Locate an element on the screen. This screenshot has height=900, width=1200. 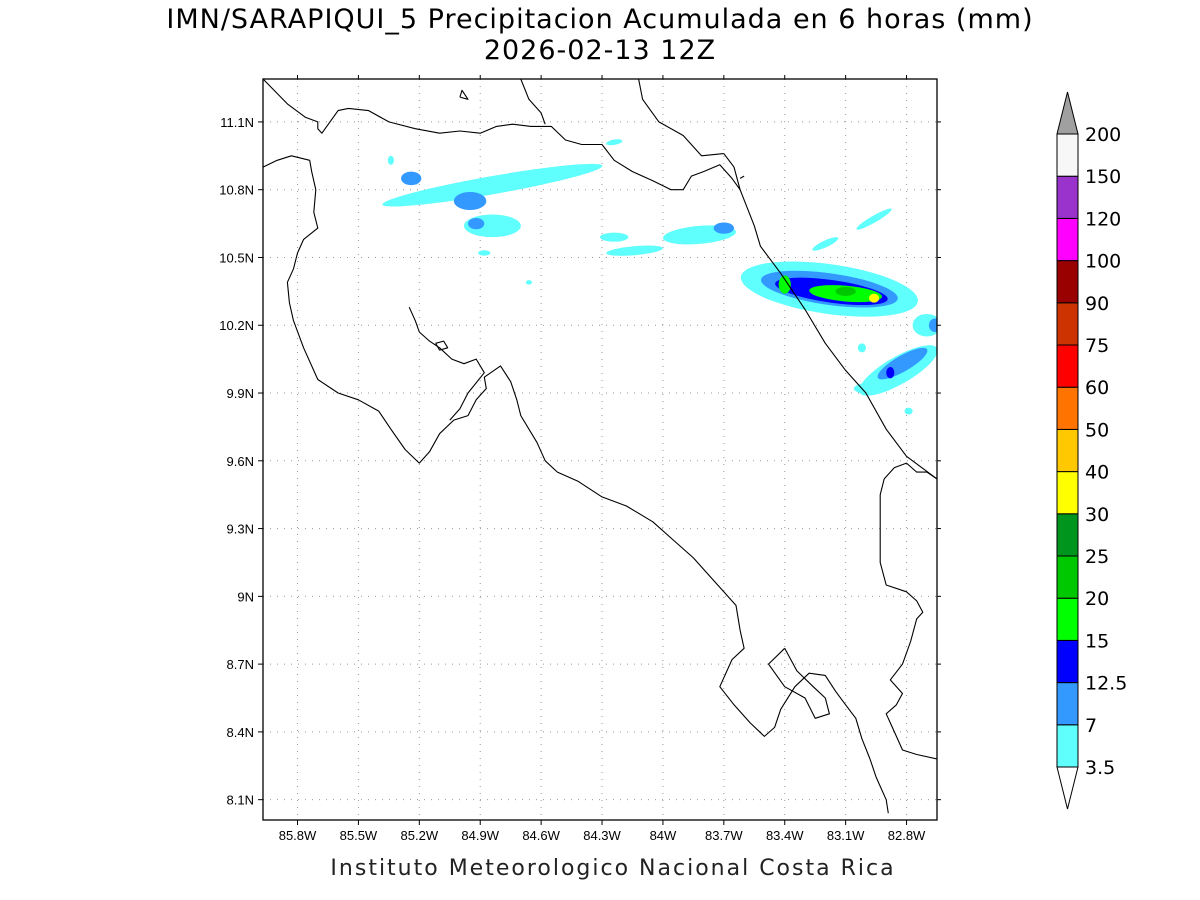
colorbar-label: 3.5 is located at coordinates (1100, 768).